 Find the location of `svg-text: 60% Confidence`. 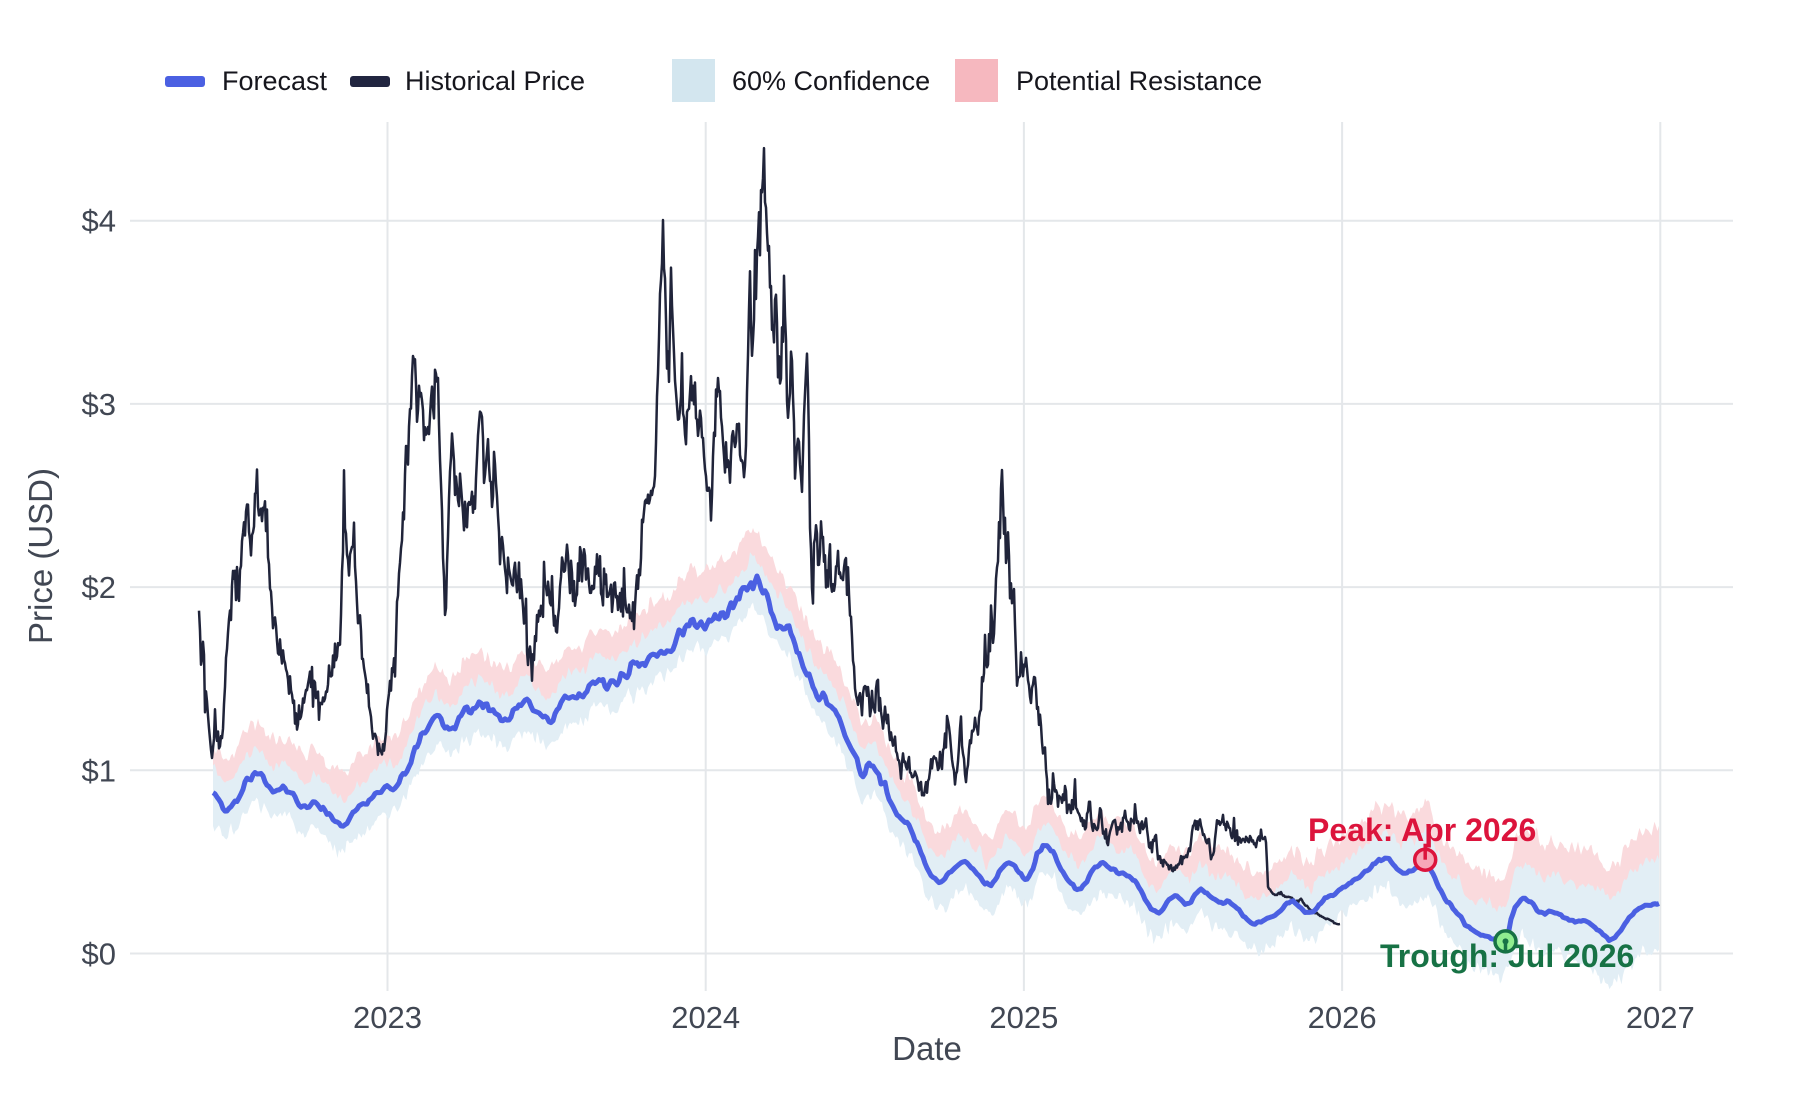

svg-text: 60% Confidence is located at coordinates (831, 81).